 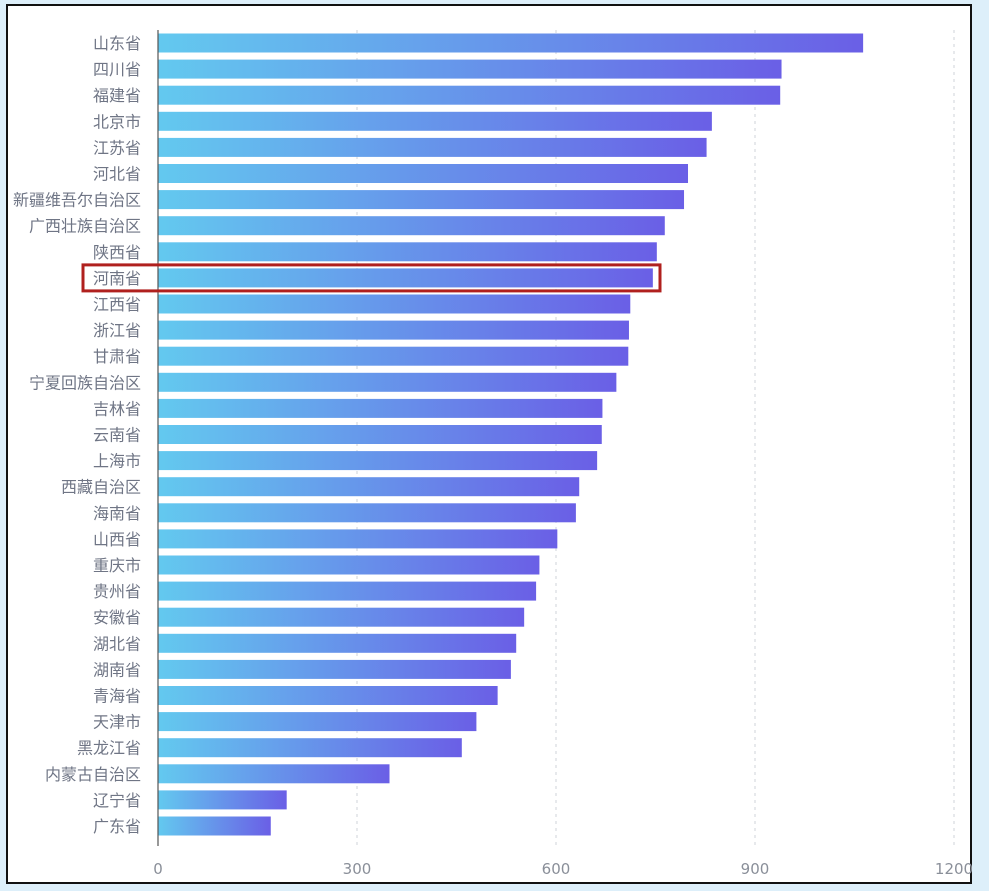 I want to click on category-label: 四川省, so click(x=117, y=69).